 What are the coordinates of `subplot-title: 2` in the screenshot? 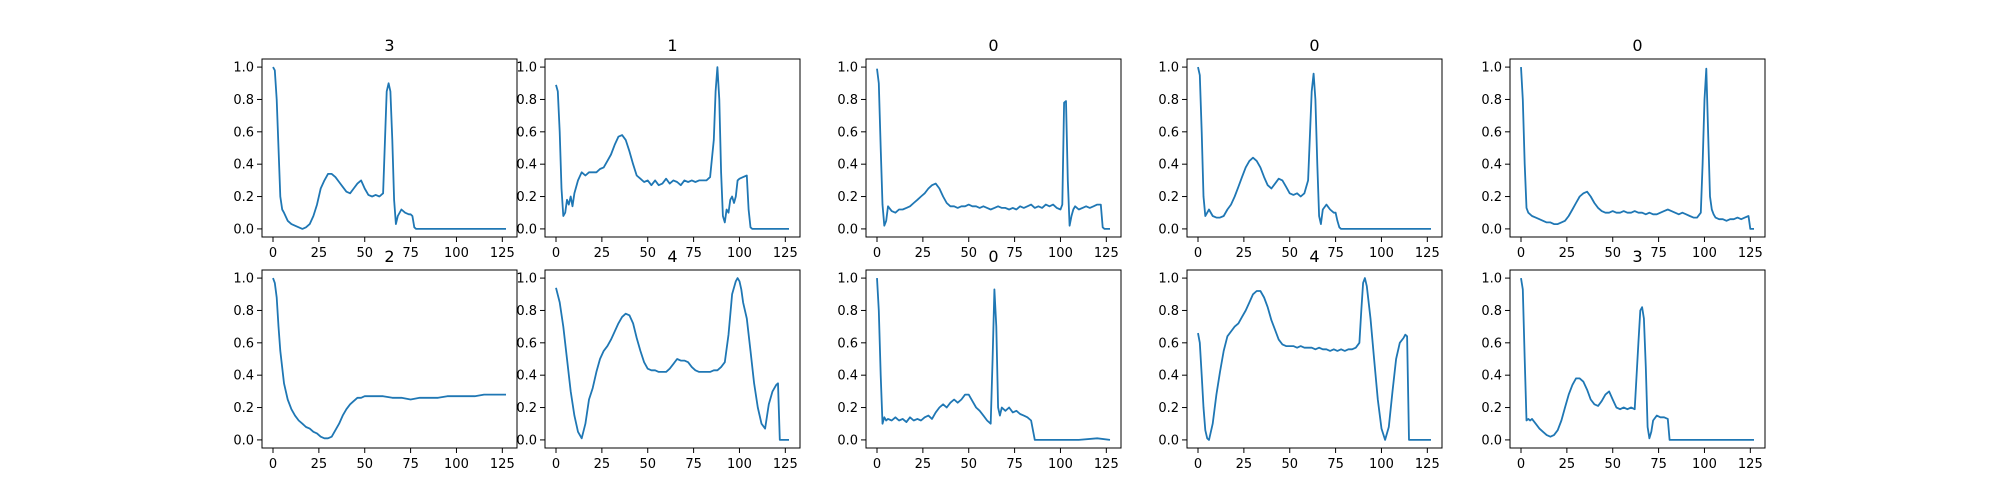 It's located at (389, 256).